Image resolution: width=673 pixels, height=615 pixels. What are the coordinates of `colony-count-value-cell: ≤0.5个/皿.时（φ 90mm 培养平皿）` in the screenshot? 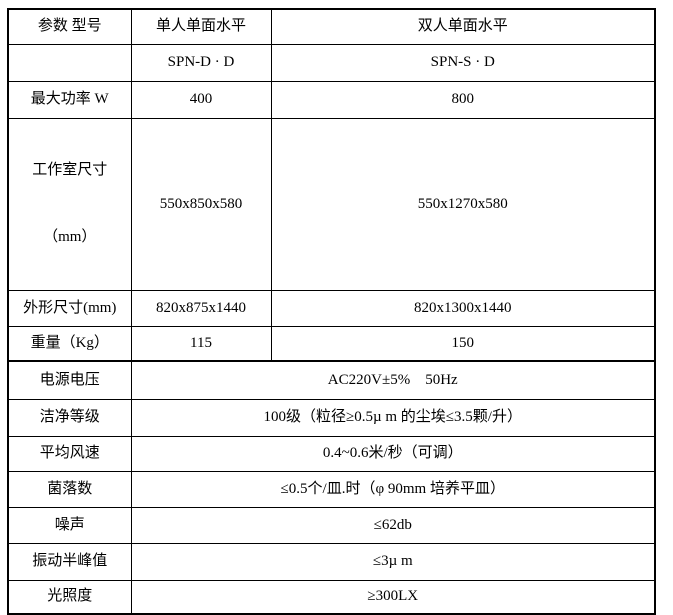 It's located at (393, 489).